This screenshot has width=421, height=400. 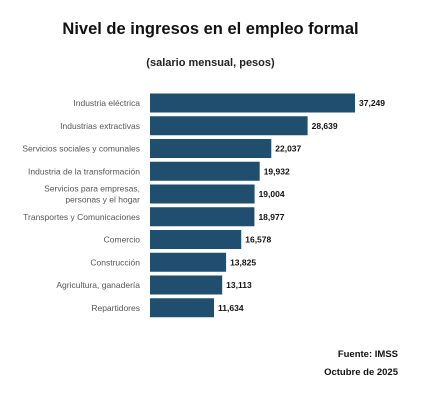 I want to click on category-label-1: Industrias extractivas, so click(x=100, y=126).